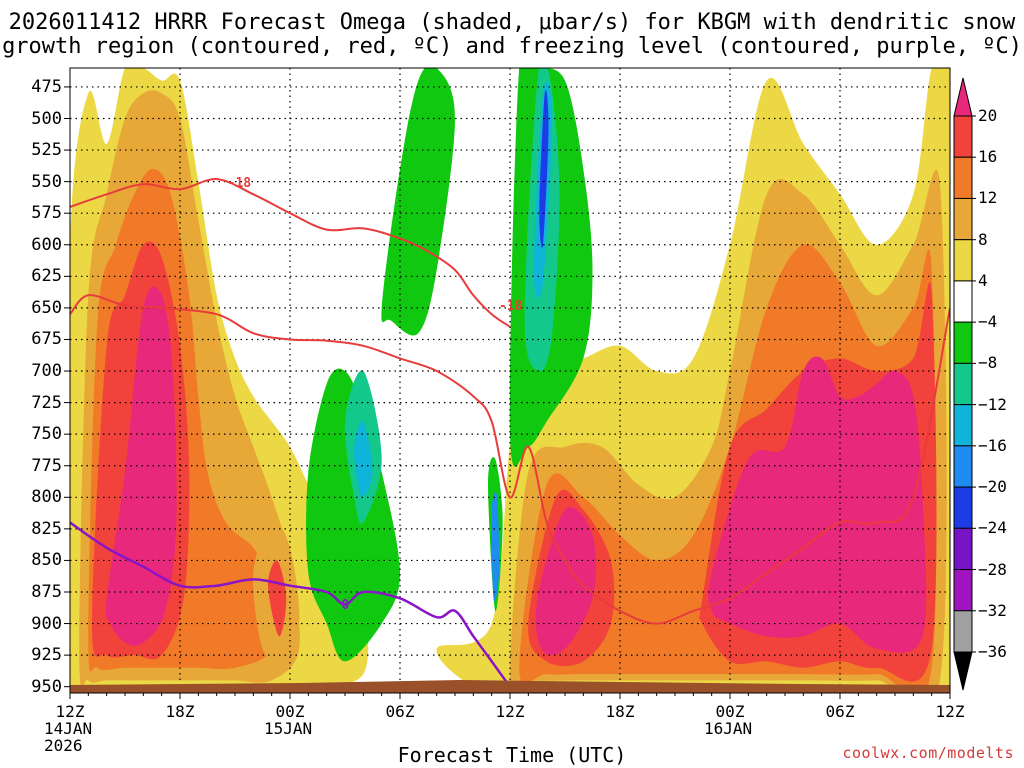 The height and width of the screenshot is (768, 1024). I want to click on colorbar-label-10: −24, so click(992, 528).